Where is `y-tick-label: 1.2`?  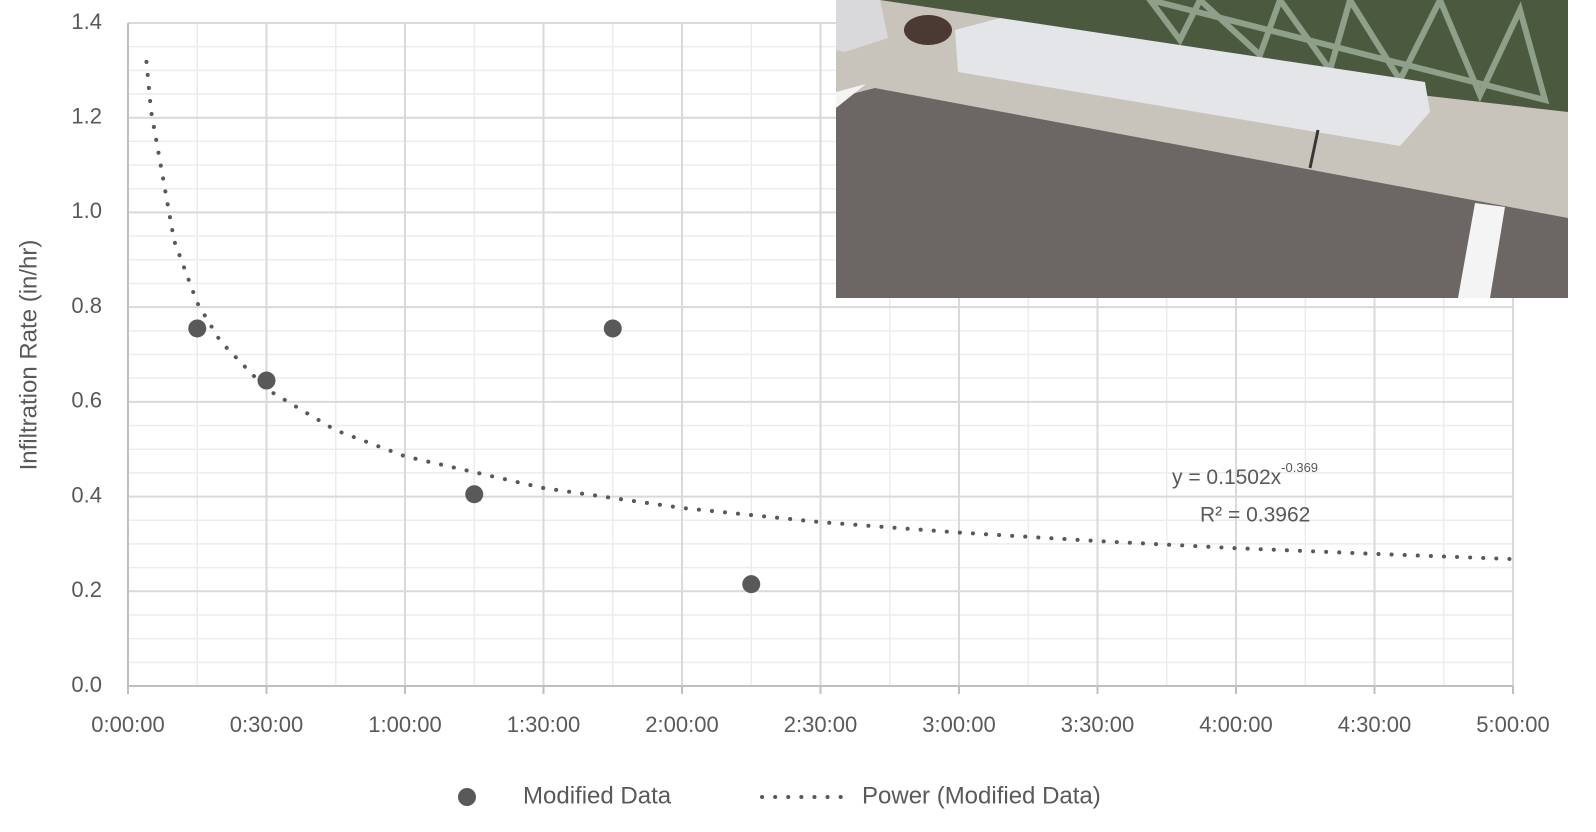 y-tick-label: 1.2 is located at coordinates (86, 116).